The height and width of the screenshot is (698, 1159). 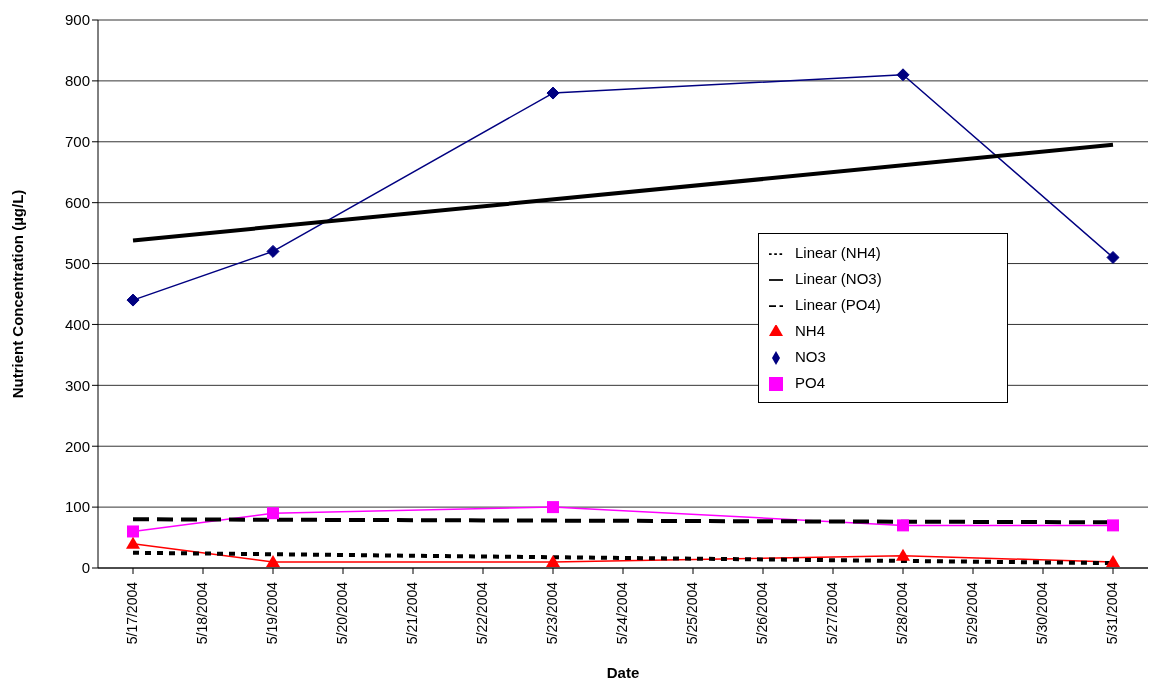 What do you see at coordinates (621, 613) in the screenshot?
I see `x-tick-label: 5/24/2004` at bounding box center [621, 613].